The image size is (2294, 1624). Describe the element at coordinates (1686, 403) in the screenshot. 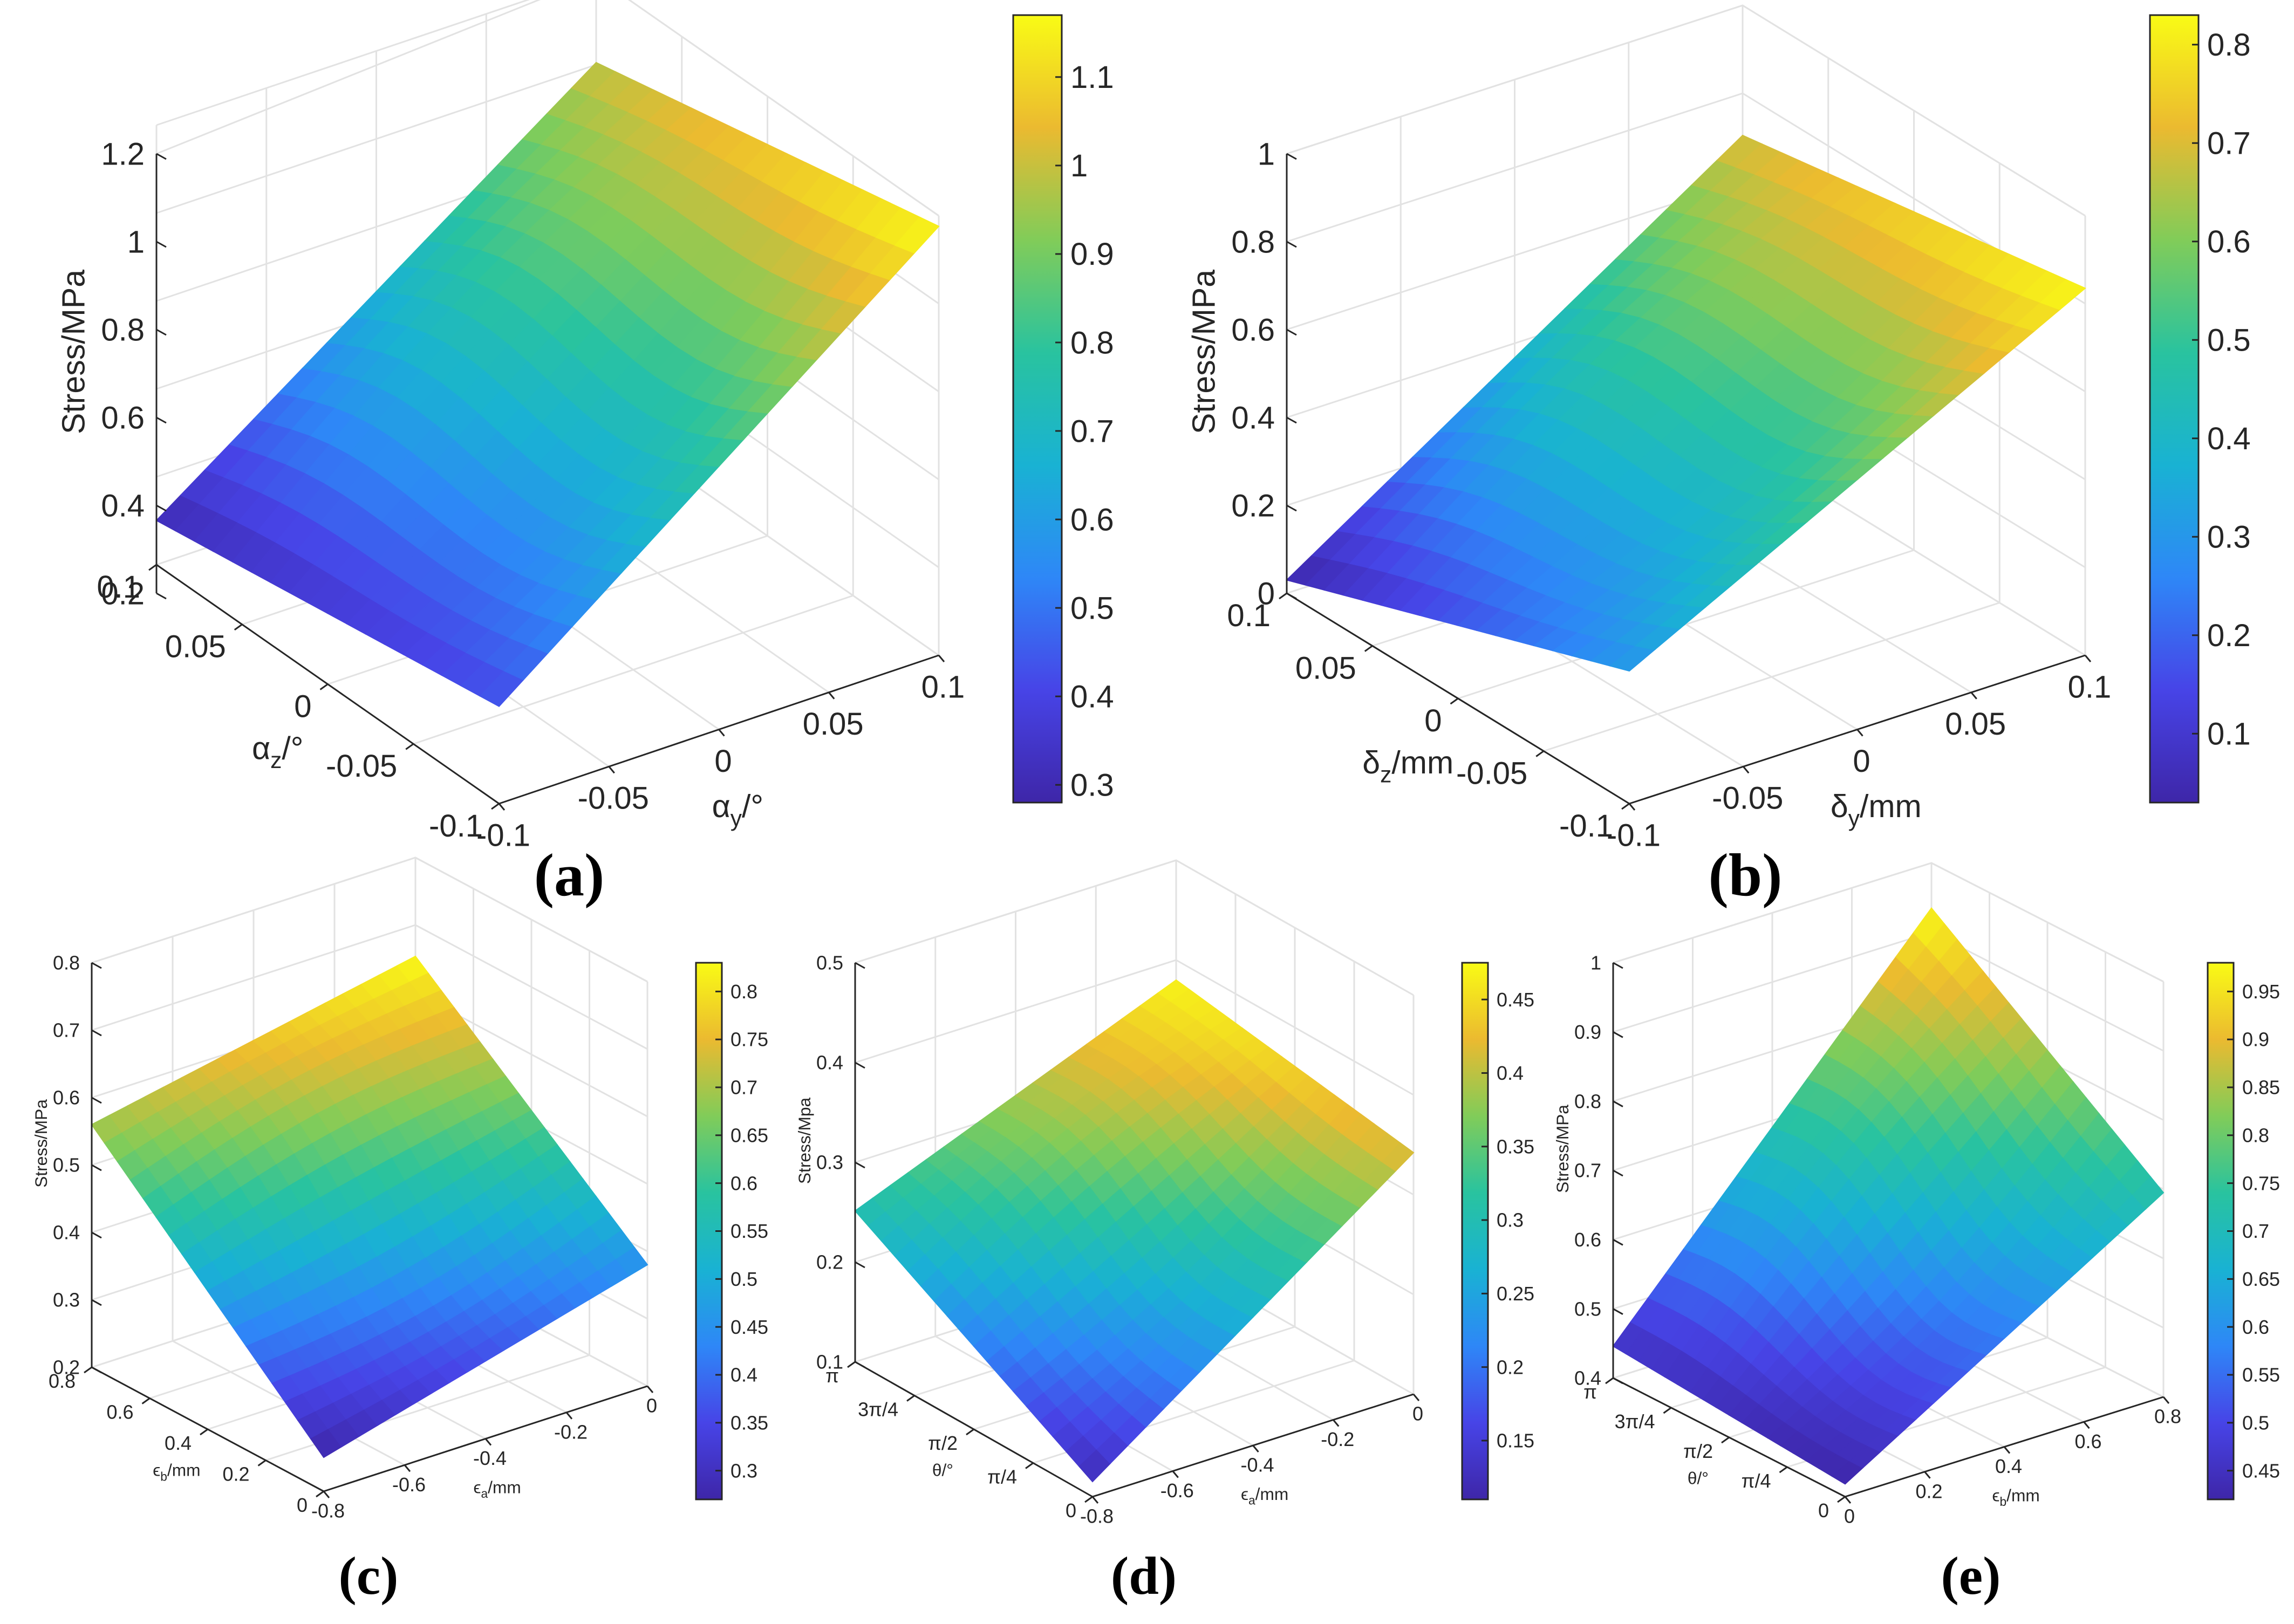

I see `surface-b` at that location.